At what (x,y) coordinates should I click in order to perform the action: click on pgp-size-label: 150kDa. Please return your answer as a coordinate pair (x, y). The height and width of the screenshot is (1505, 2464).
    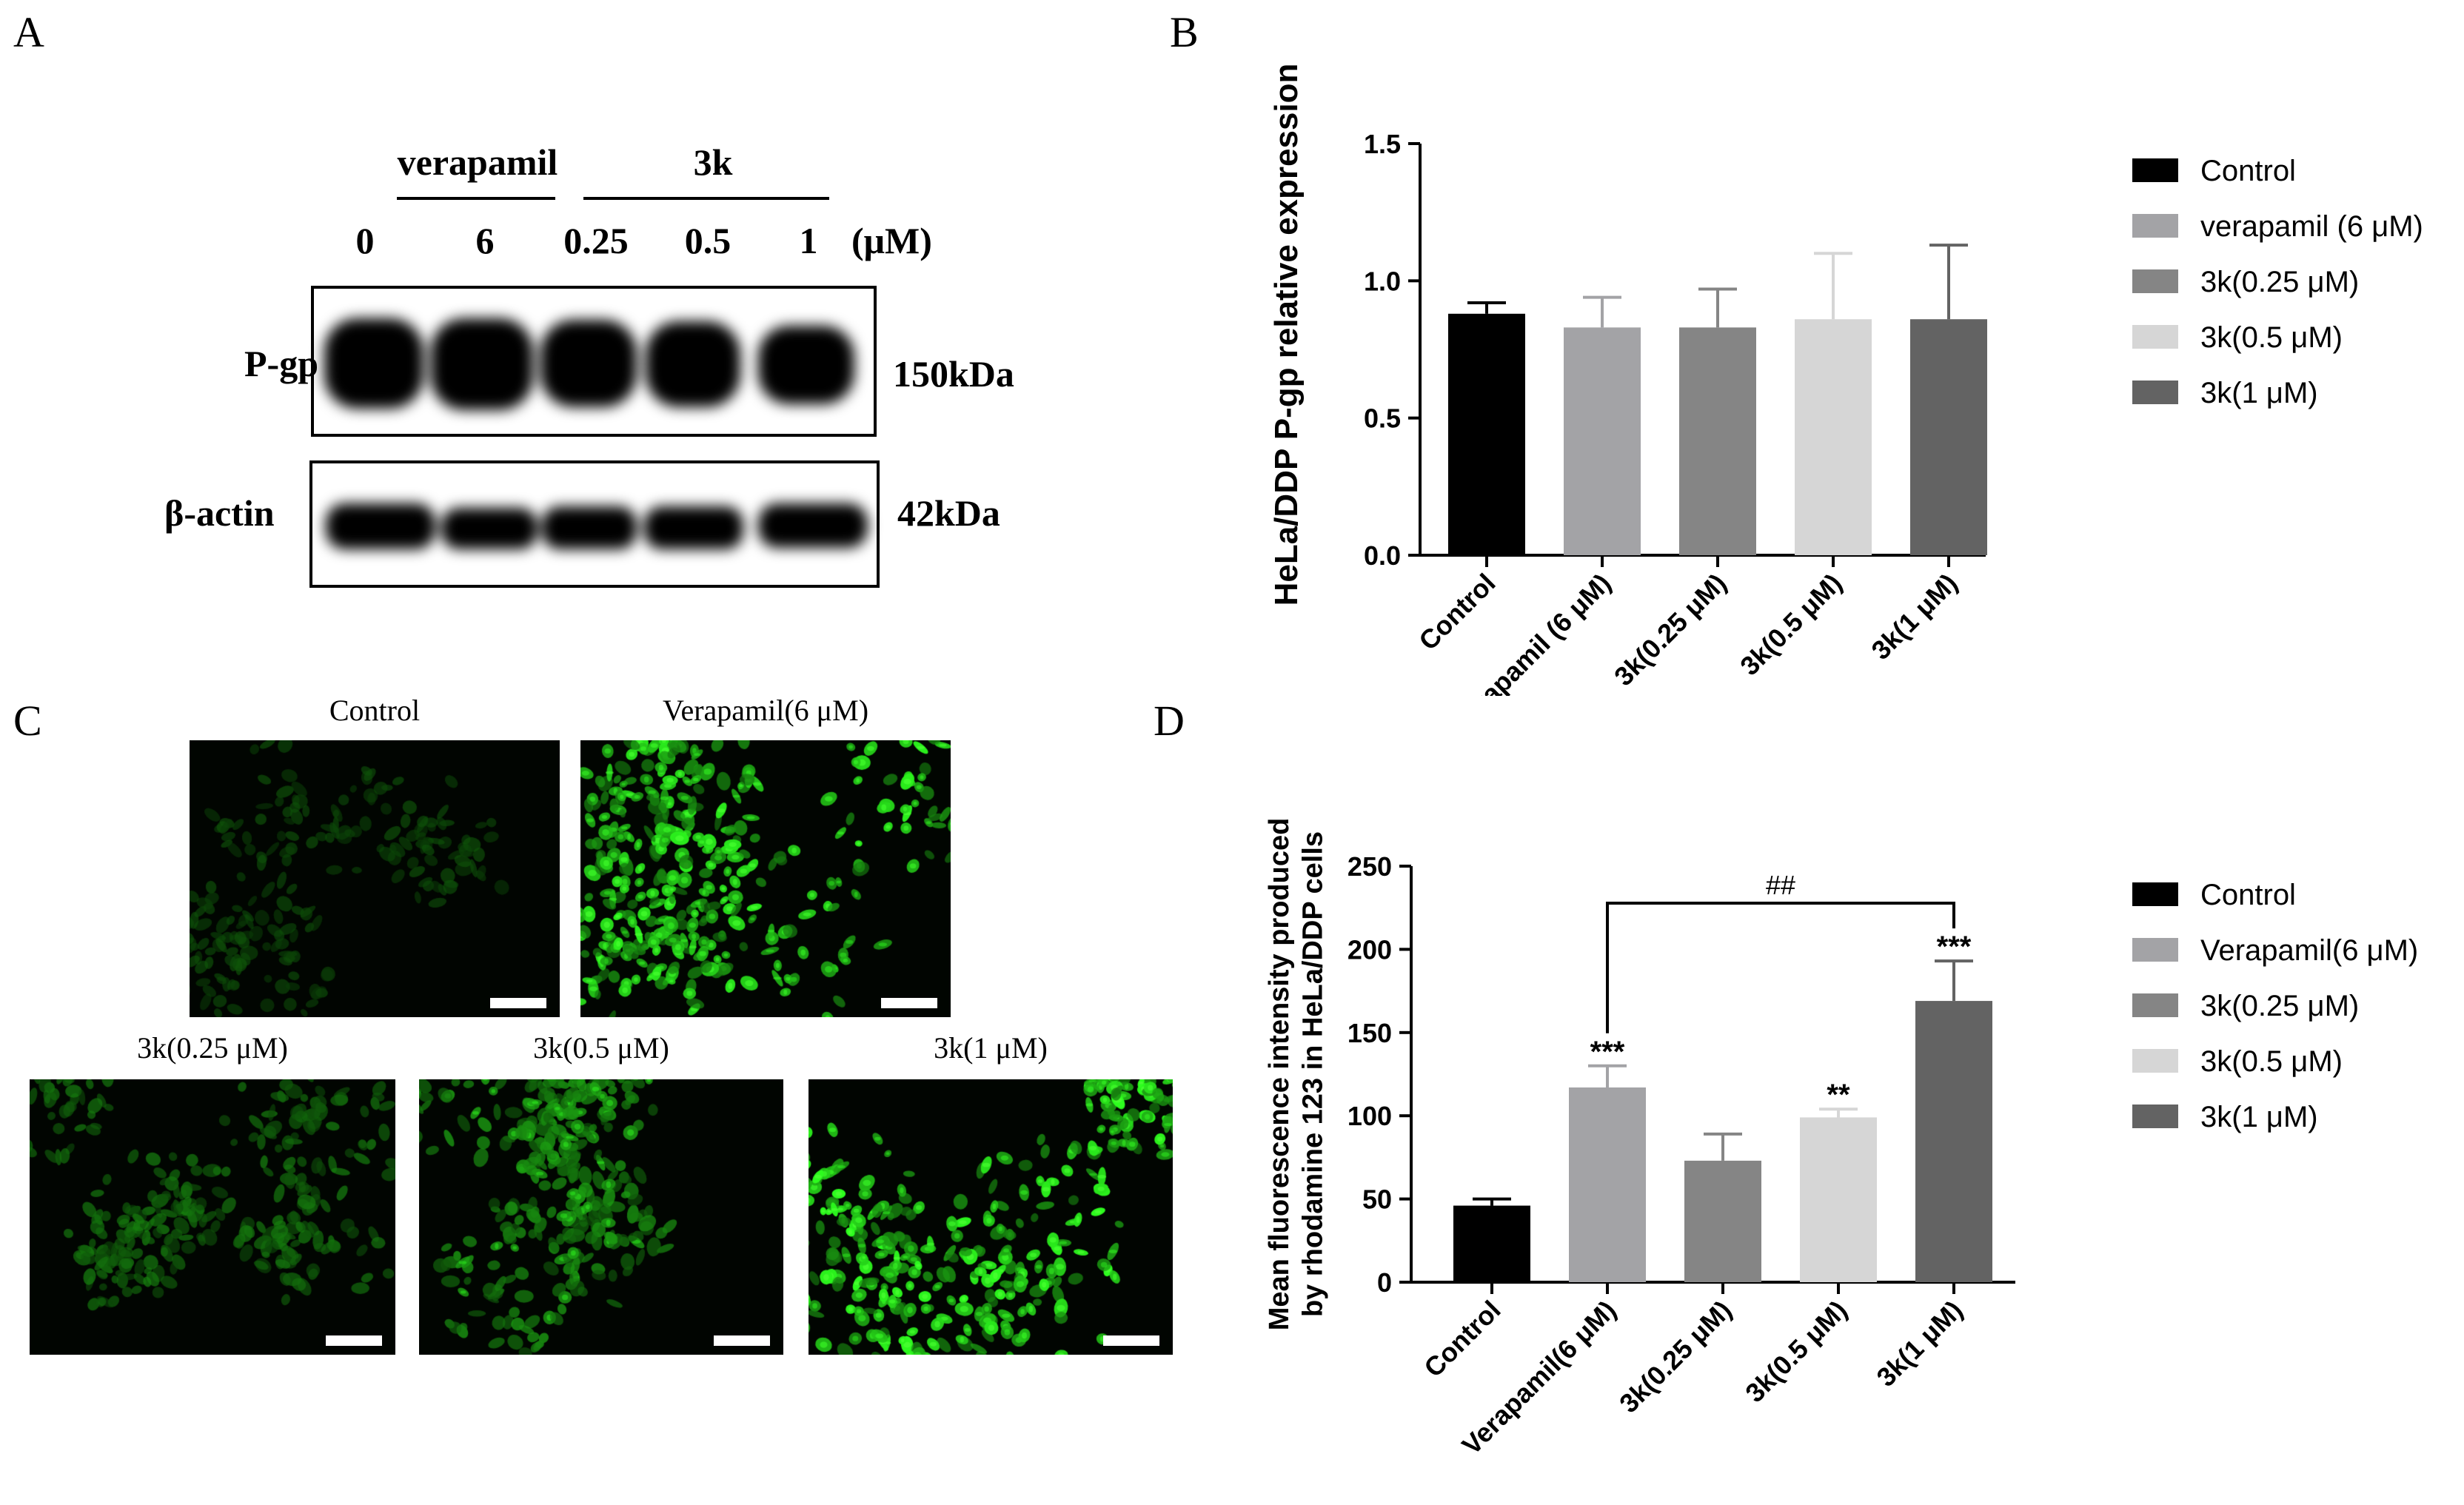
    Looking at the image, I should click on (954, 374).